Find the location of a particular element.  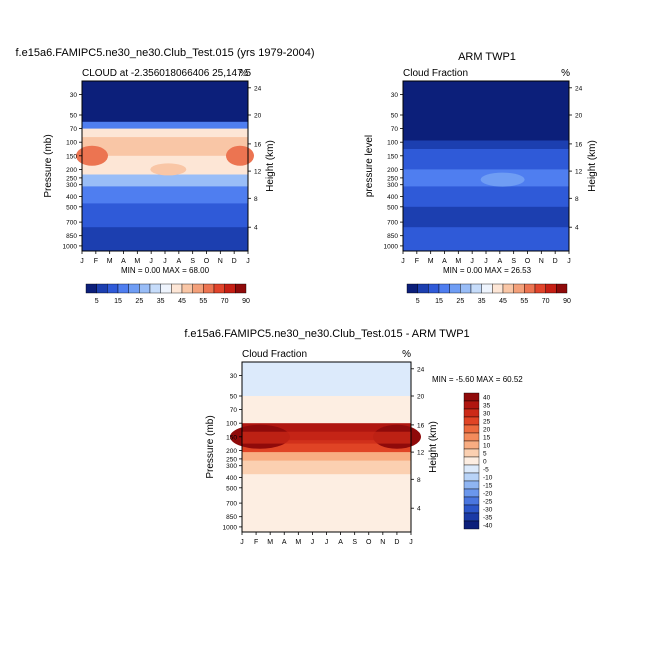

y-tick-label: 70 is located at coordinates (234, 410).